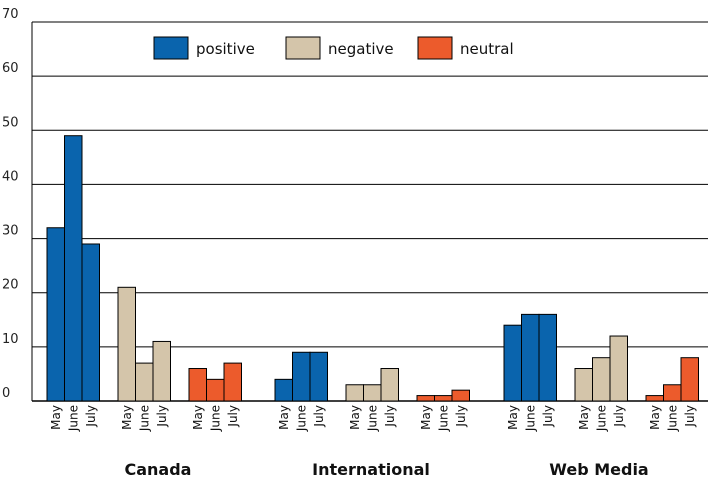 The width and height of the screenshot is (708, 485). What do you see at coordinates (10, 204) in the screenshot?
I see `y-axis-ticks: 0 10 20 30 40 50 60 70` at bounding box center [10, 204].